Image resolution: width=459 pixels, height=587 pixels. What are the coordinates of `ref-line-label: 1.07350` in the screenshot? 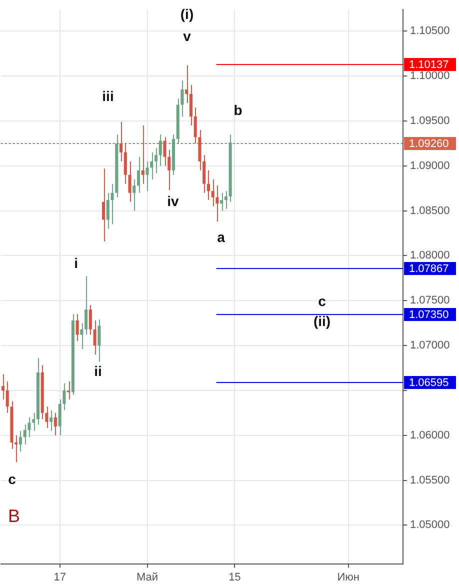 It's located at (429, 315).